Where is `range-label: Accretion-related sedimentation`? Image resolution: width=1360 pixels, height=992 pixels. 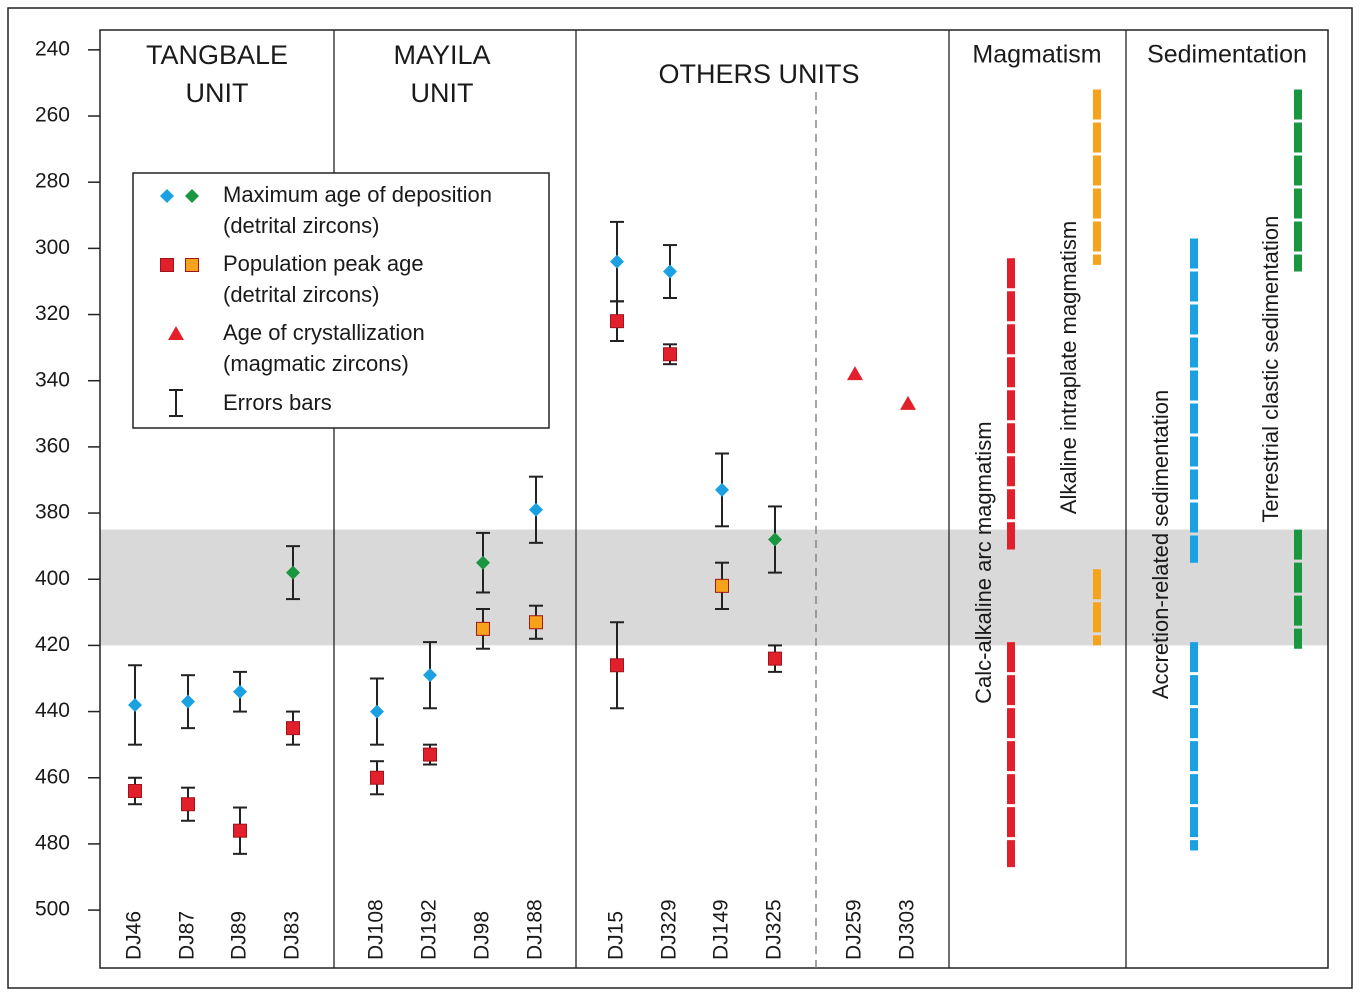 range-label: Accretion-related sedimentation is located at coordinates (1160, 544).